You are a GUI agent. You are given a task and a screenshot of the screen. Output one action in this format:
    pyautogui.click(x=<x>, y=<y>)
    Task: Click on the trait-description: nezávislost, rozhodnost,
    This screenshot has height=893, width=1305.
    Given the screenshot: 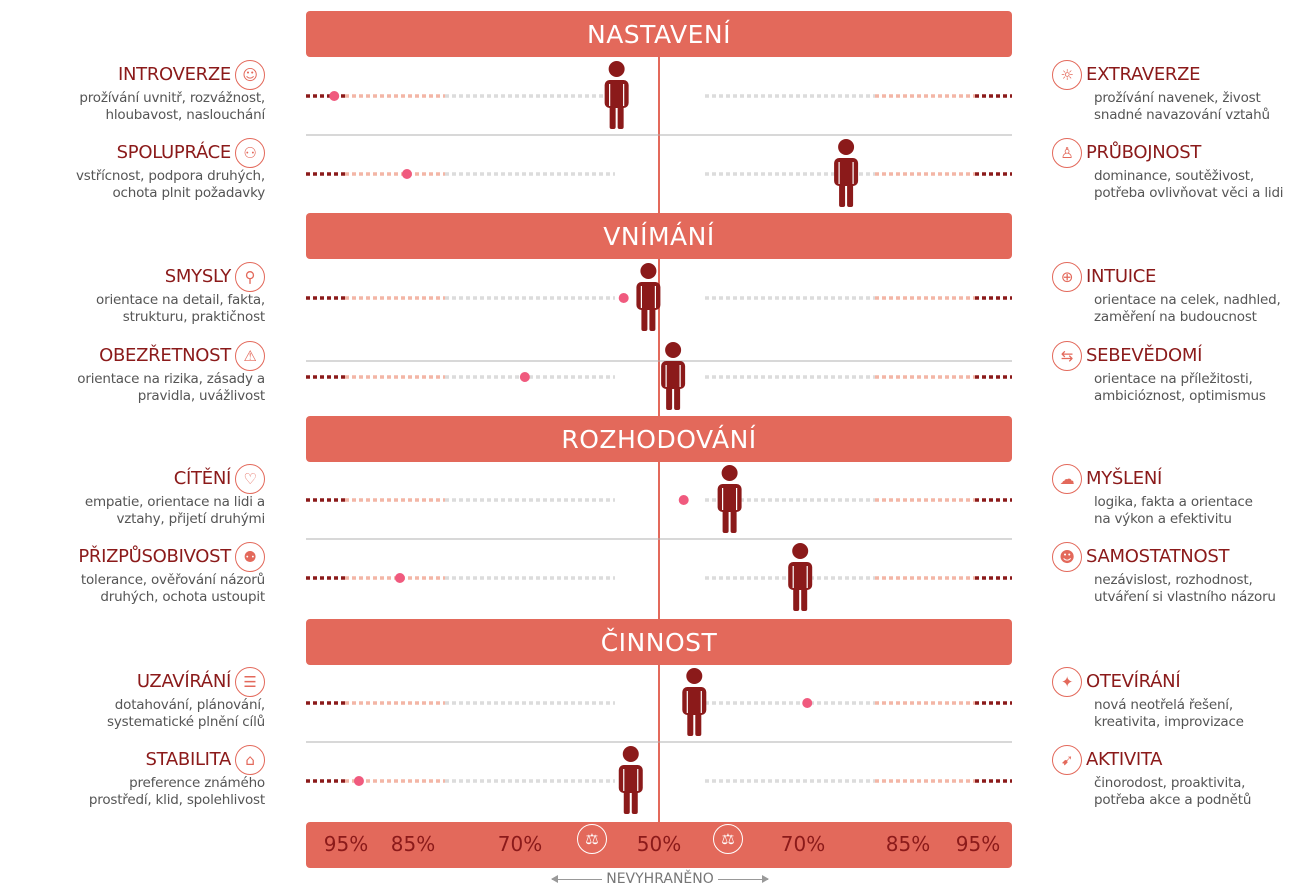 What is the action you would take?
    pyautogui.click(x=1173, y=580)
    